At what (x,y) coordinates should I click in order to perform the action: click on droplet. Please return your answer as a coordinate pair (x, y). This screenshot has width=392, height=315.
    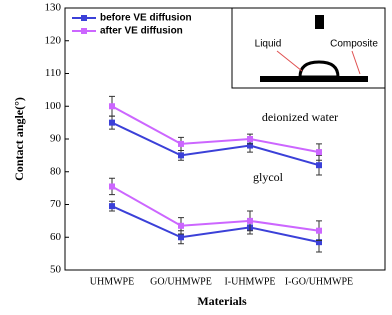
    Looking at the image, I should click on (319, 69).